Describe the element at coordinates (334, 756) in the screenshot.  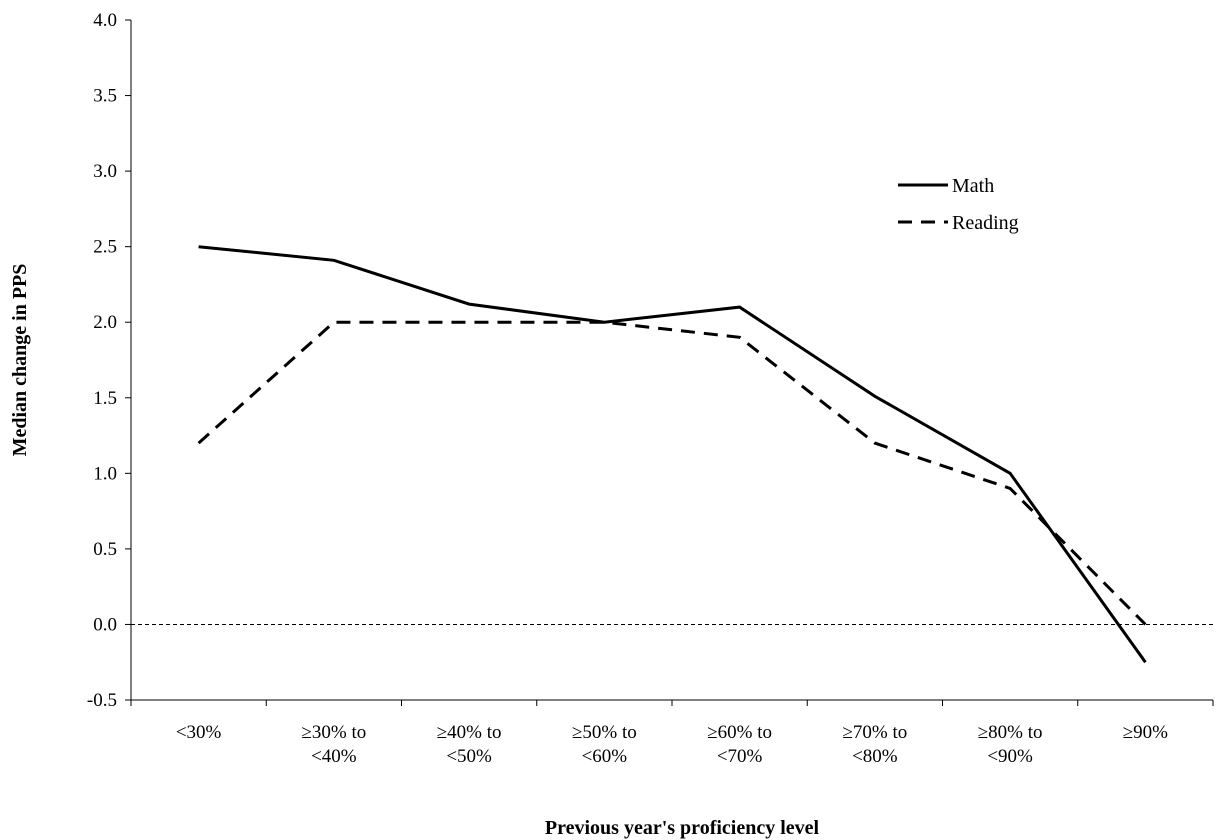
I see `x-tick-label-line: <40%` at that location.